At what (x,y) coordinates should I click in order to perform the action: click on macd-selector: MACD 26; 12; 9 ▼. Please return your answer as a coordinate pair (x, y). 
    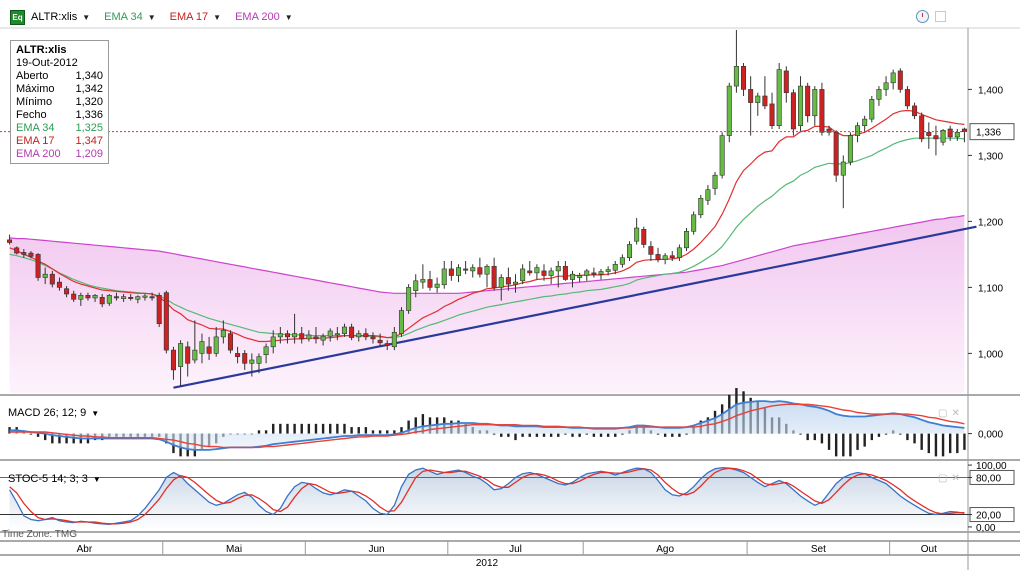
    Looking at the image, I should click on (53, 413).